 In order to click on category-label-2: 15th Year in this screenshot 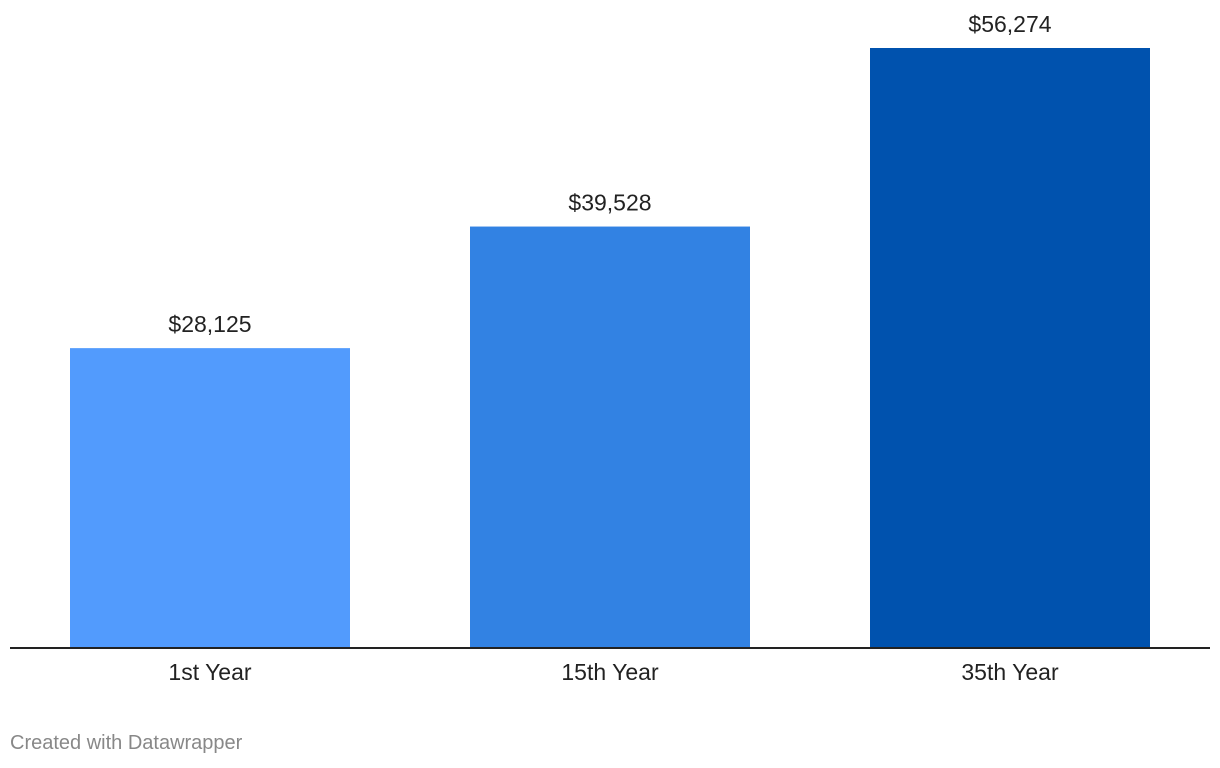, I will do `click(610, 672)`.